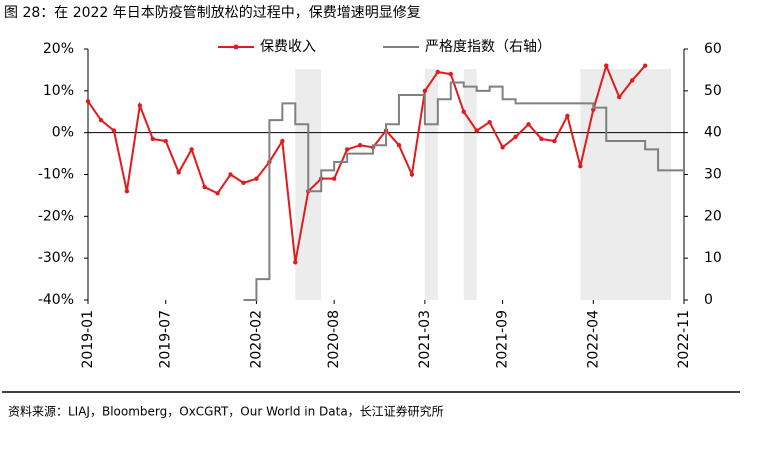 This screenshot has height=472, width=763. What do you see at coordinates (713, 258) in the screenshot?
I see `y2-tick-label: 10` at bounding box center [713, 258].